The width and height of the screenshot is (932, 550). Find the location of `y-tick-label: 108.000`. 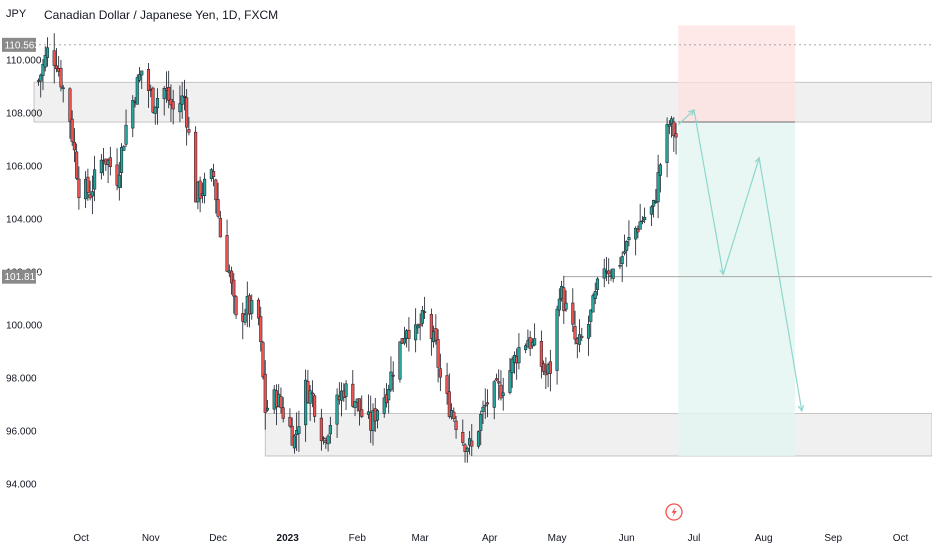

y-tick-label: 108.000 is located at coordinates (24, 113).